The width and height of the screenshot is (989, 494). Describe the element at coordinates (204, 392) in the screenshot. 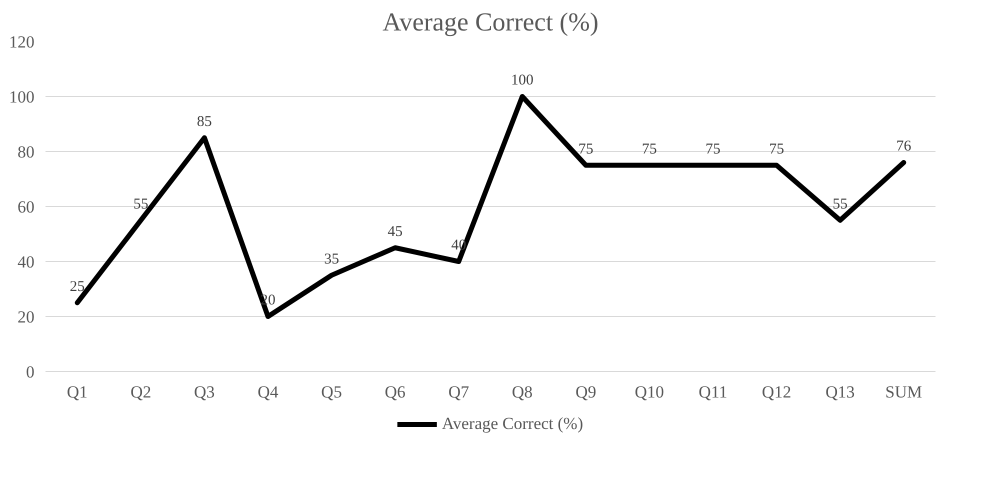

I see `x-tick-label: Q3` at that location.